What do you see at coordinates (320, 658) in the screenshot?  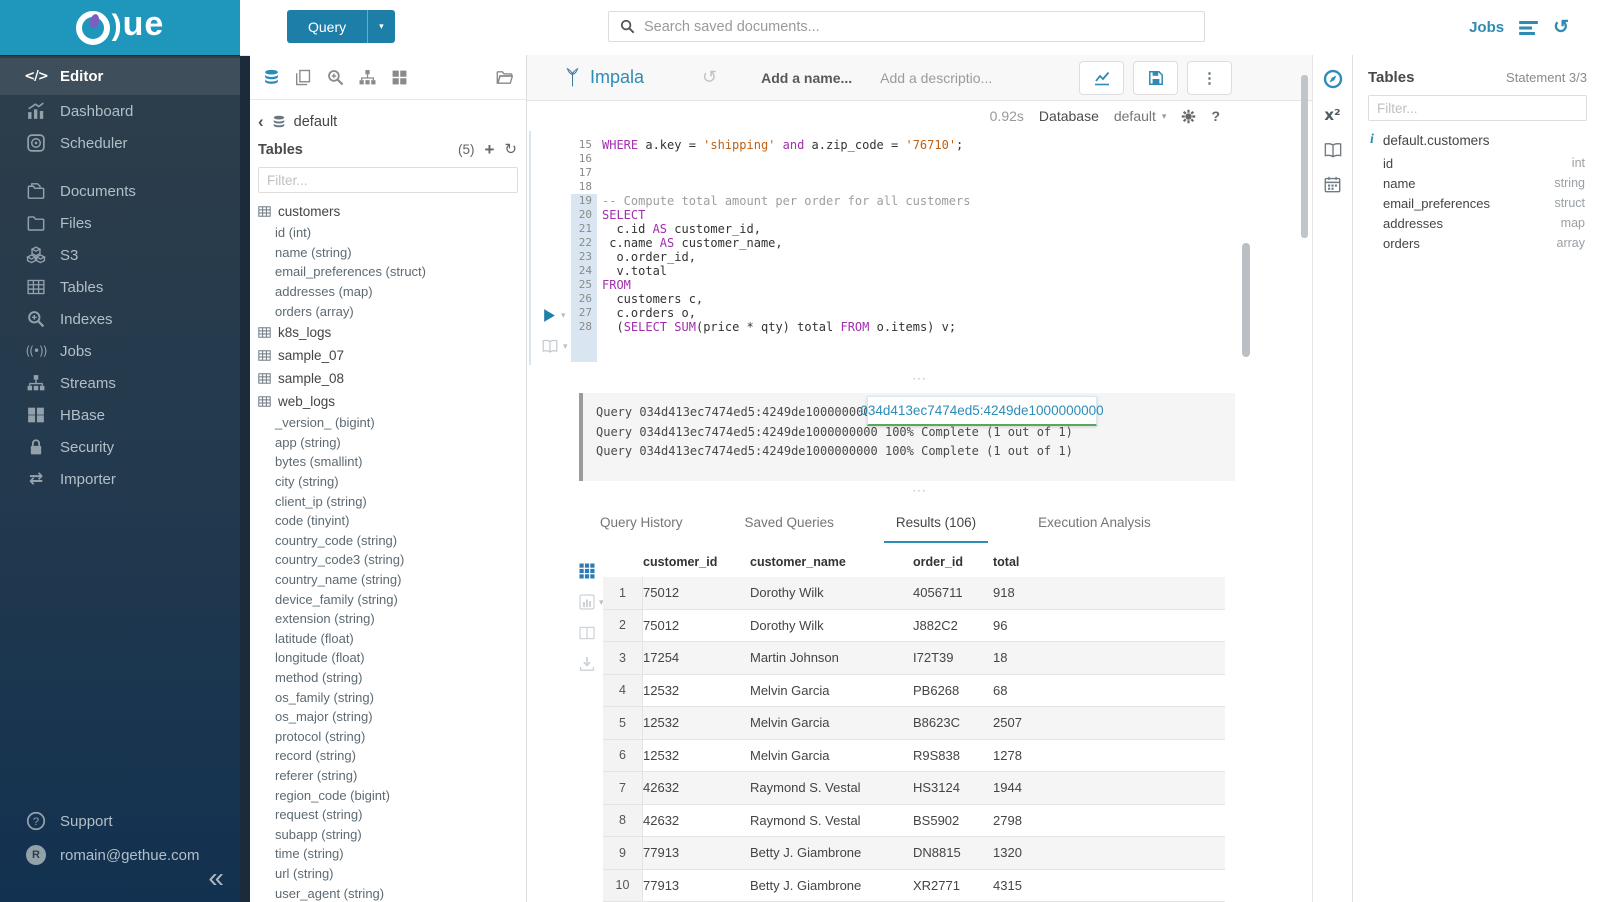 I see `tree-column: longitude (float)` at bounding box center [320, 658].